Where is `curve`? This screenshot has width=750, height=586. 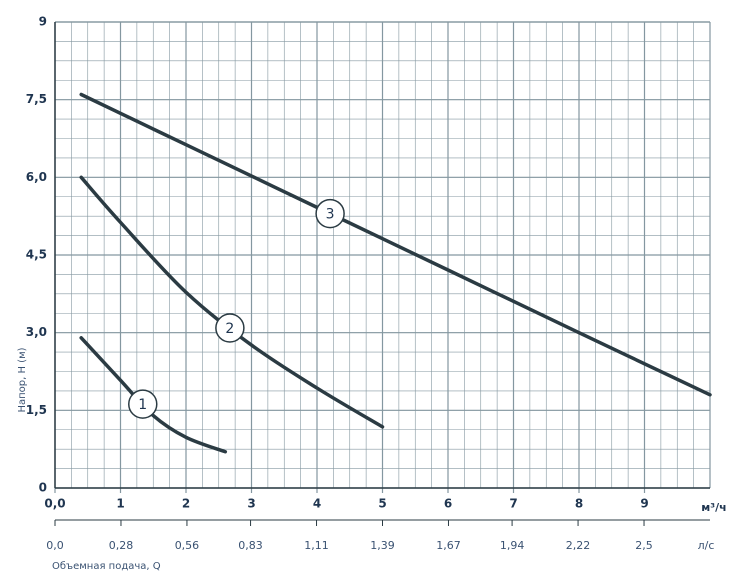 curve is located at coordinates (153, 395).